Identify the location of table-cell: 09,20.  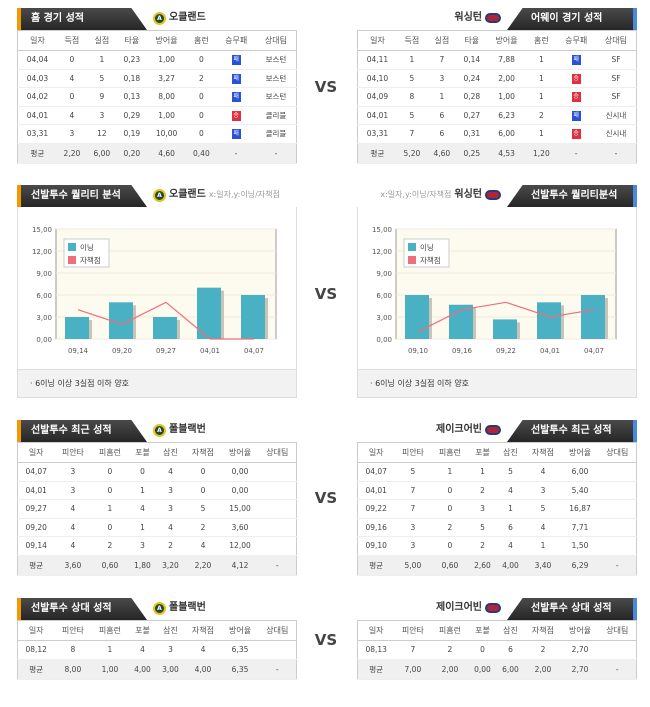
(36, 527).